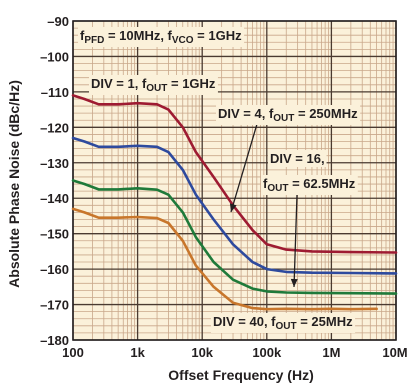  What do you see at coordinates (55, 92) in the screenshot?
I see `y-tick-label: –110` at bounding box center [55, 92].